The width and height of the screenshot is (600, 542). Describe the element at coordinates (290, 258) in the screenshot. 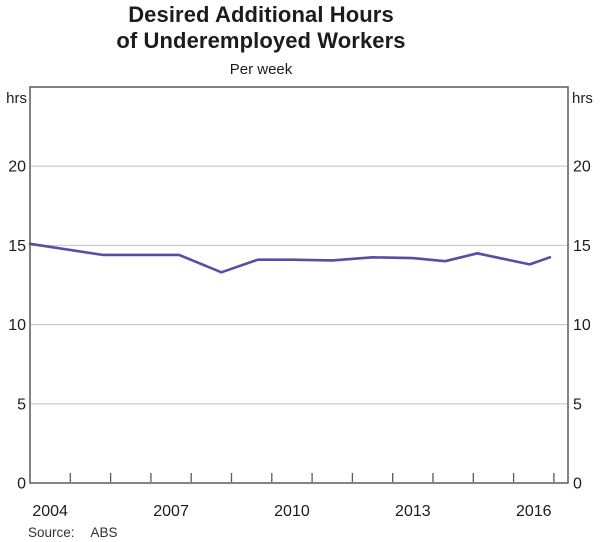

I see `data-line-desired-hours` at that location.